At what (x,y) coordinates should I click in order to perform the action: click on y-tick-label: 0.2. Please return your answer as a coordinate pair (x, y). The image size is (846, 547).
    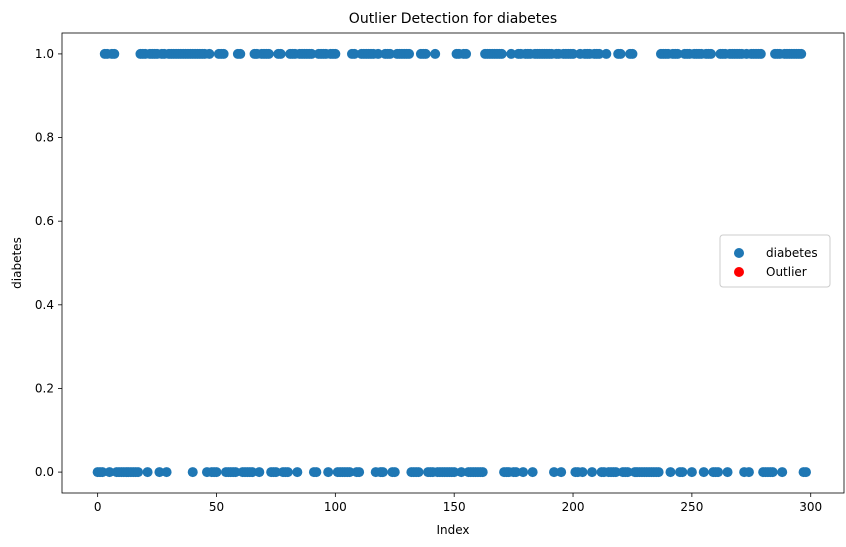
    Looking at the image, I should click on (44, 388).